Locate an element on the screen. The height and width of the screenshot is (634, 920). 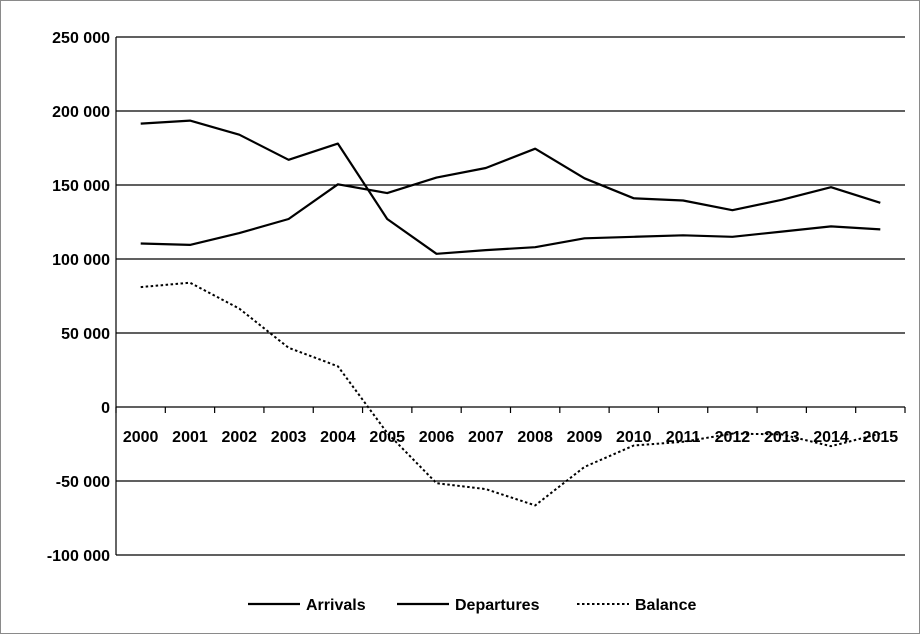
legend: Arrivals Departures Balance is located at coordinates (472, 605).